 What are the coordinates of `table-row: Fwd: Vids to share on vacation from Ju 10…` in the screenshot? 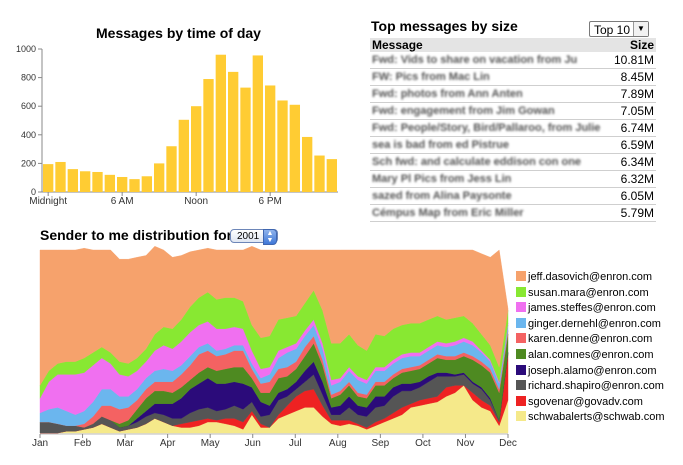 It's located at (513, 60).